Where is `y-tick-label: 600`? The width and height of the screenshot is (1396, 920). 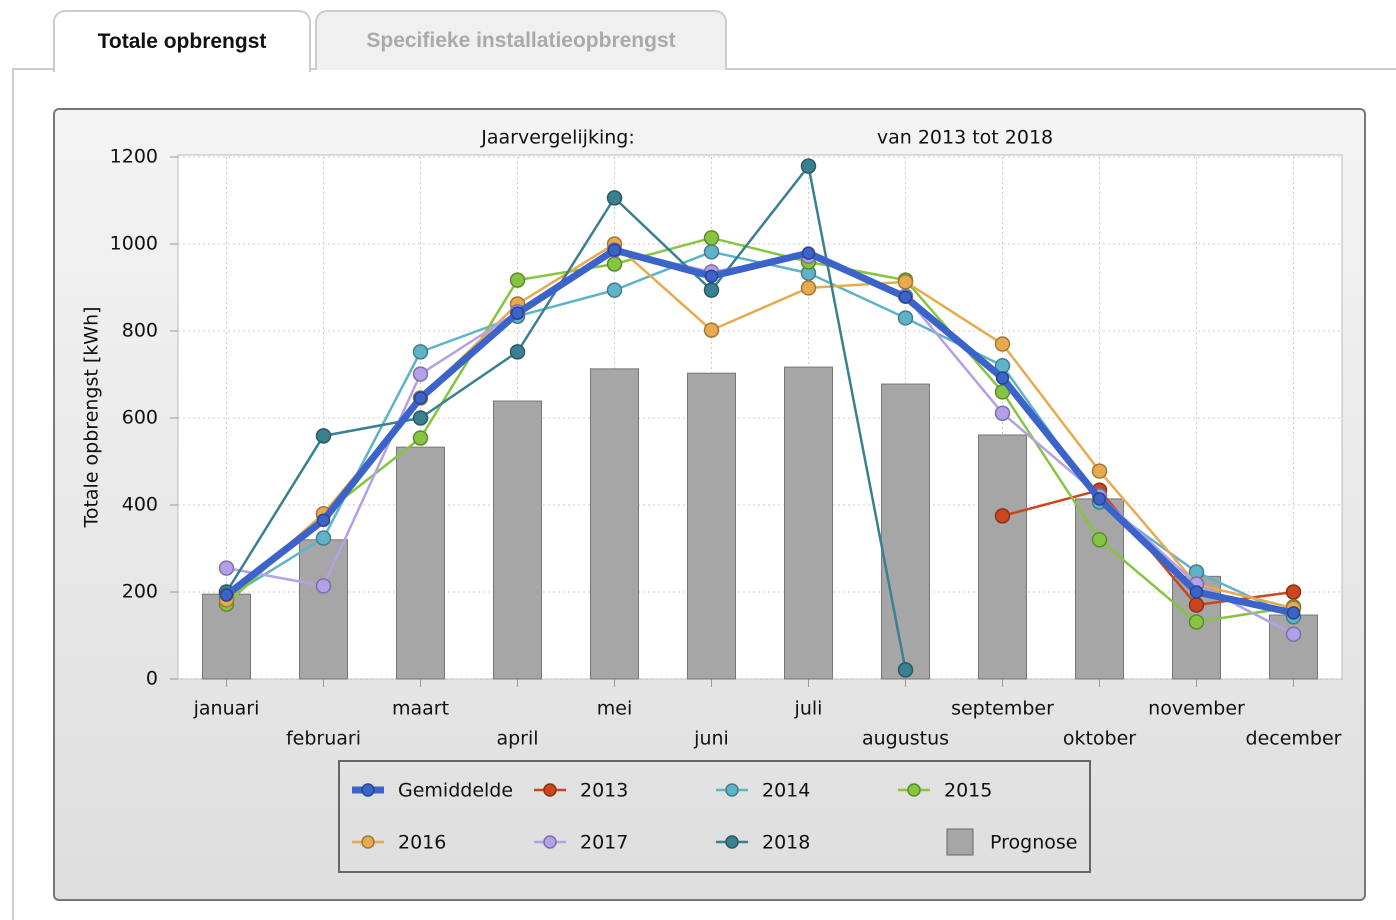
y-tick-label: 600 is located at coordinates (140, 418).